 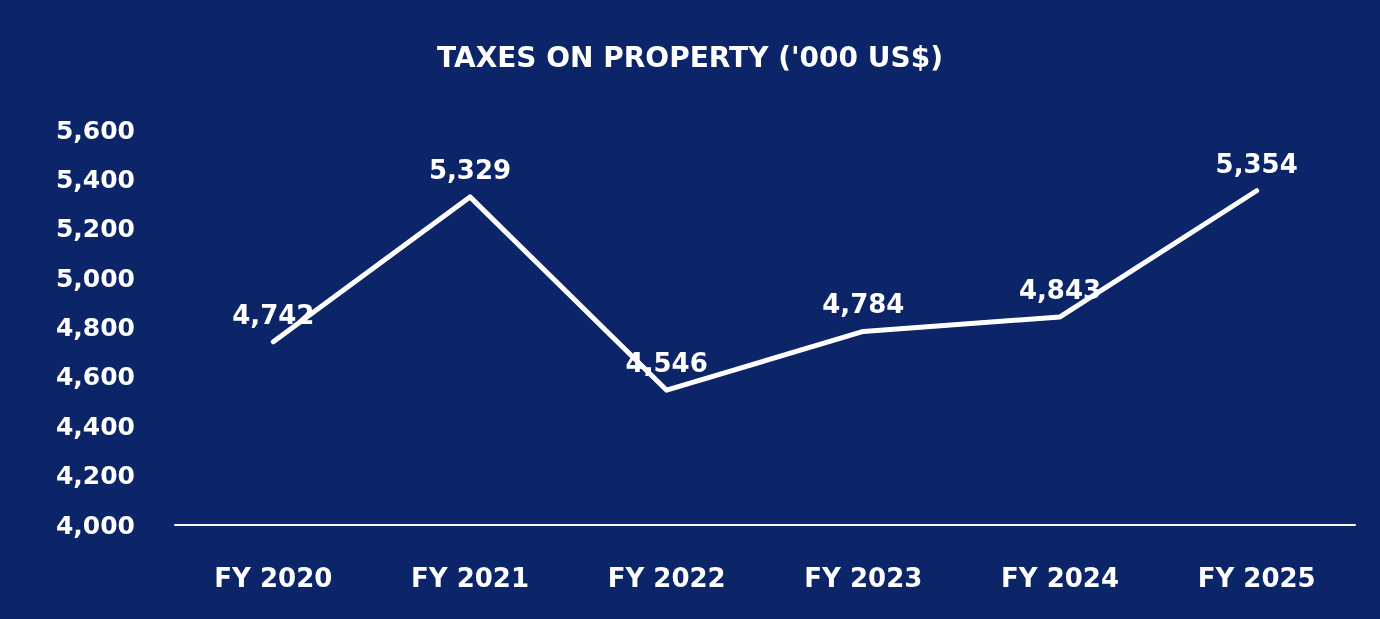 I want to click on y-tick-label: 4,800, so click(x=95, y=327).